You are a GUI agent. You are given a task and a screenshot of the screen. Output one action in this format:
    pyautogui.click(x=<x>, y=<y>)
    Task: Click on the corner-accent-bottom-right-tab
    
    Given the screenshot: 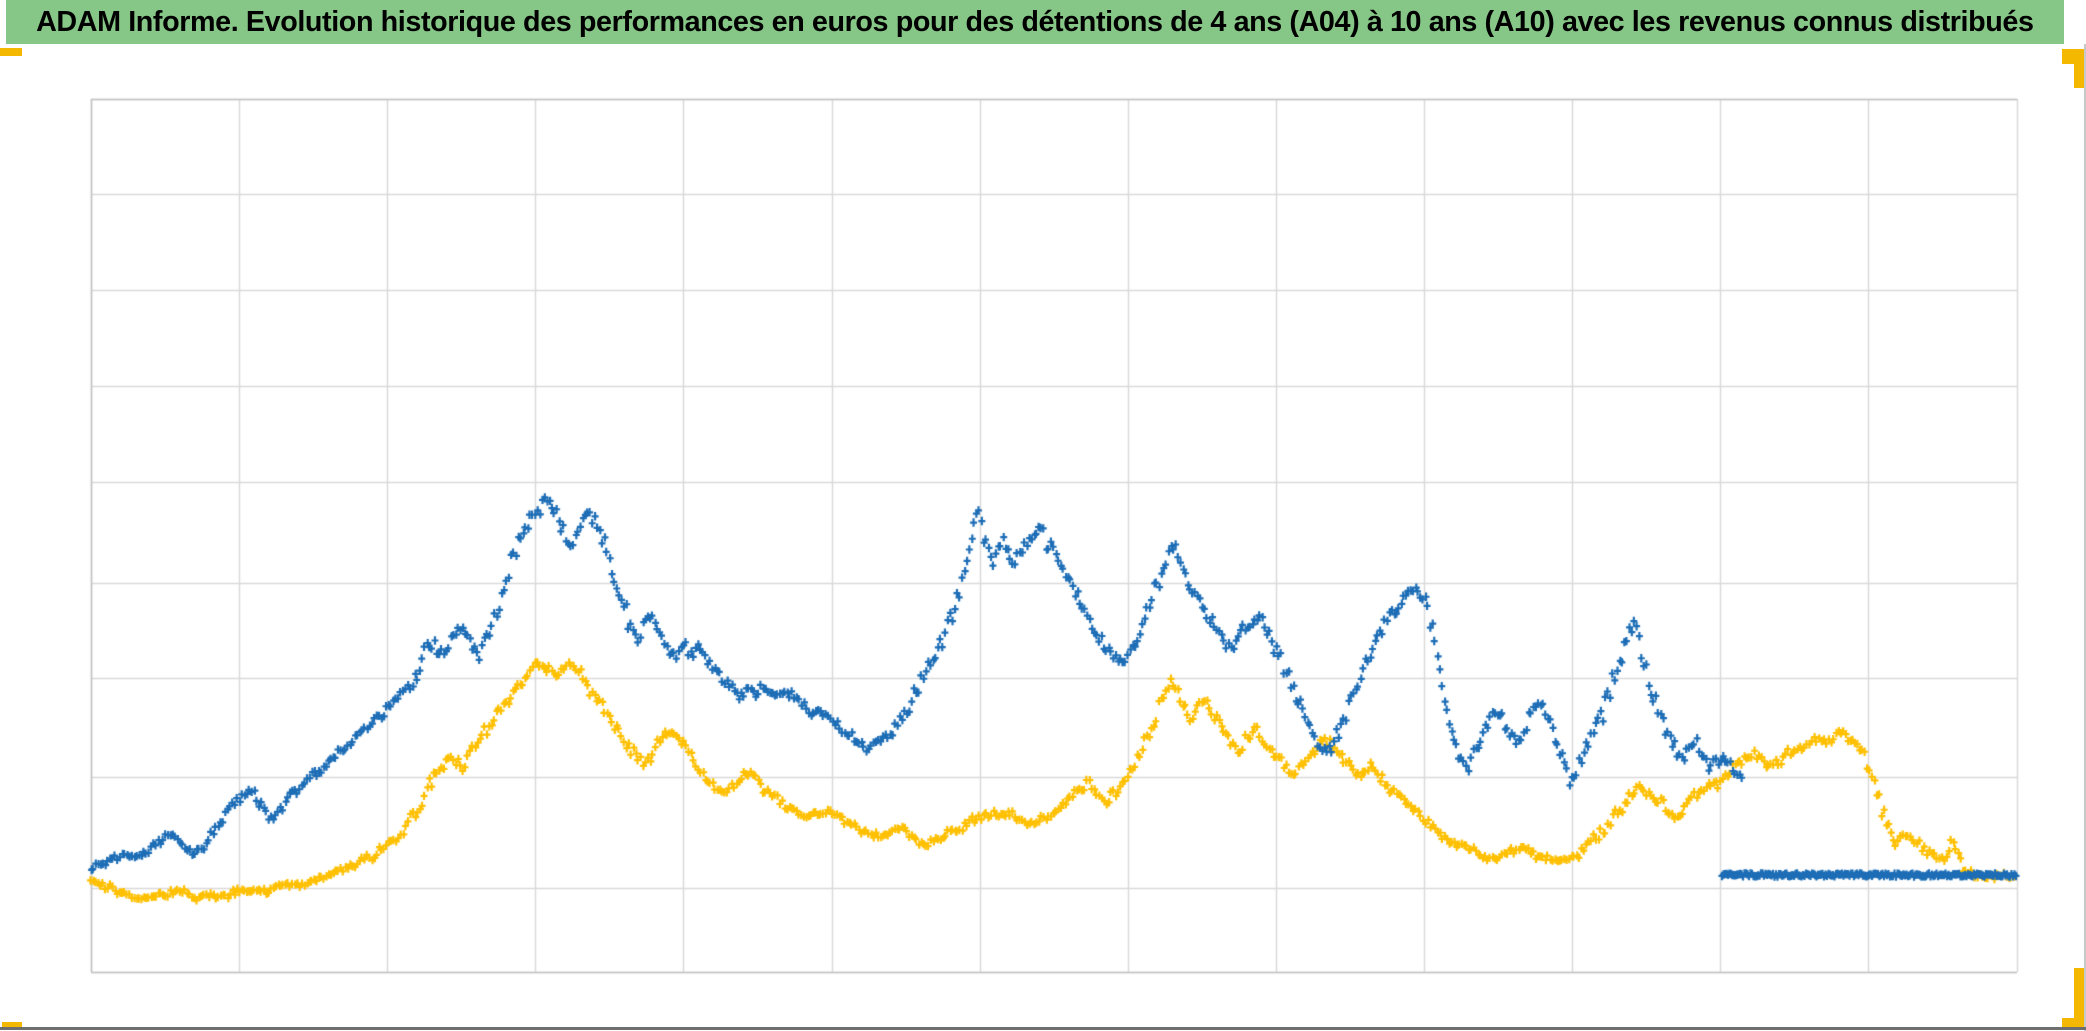 What is the action you would take?
    pyautogui.click(x=2079, y=994)
    